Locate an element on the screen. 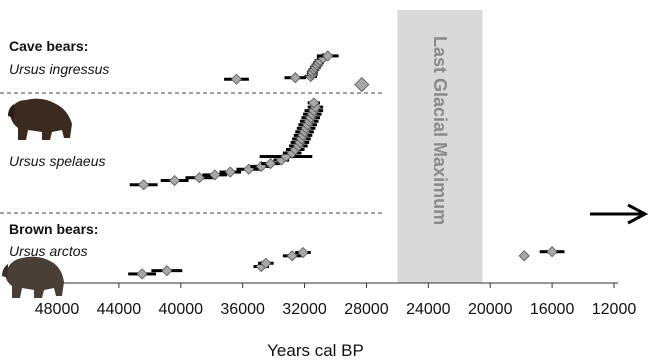 This screenshot has width=651, height=361. brown-bears-title: Brown bears: is located at coordinates (54, 229).